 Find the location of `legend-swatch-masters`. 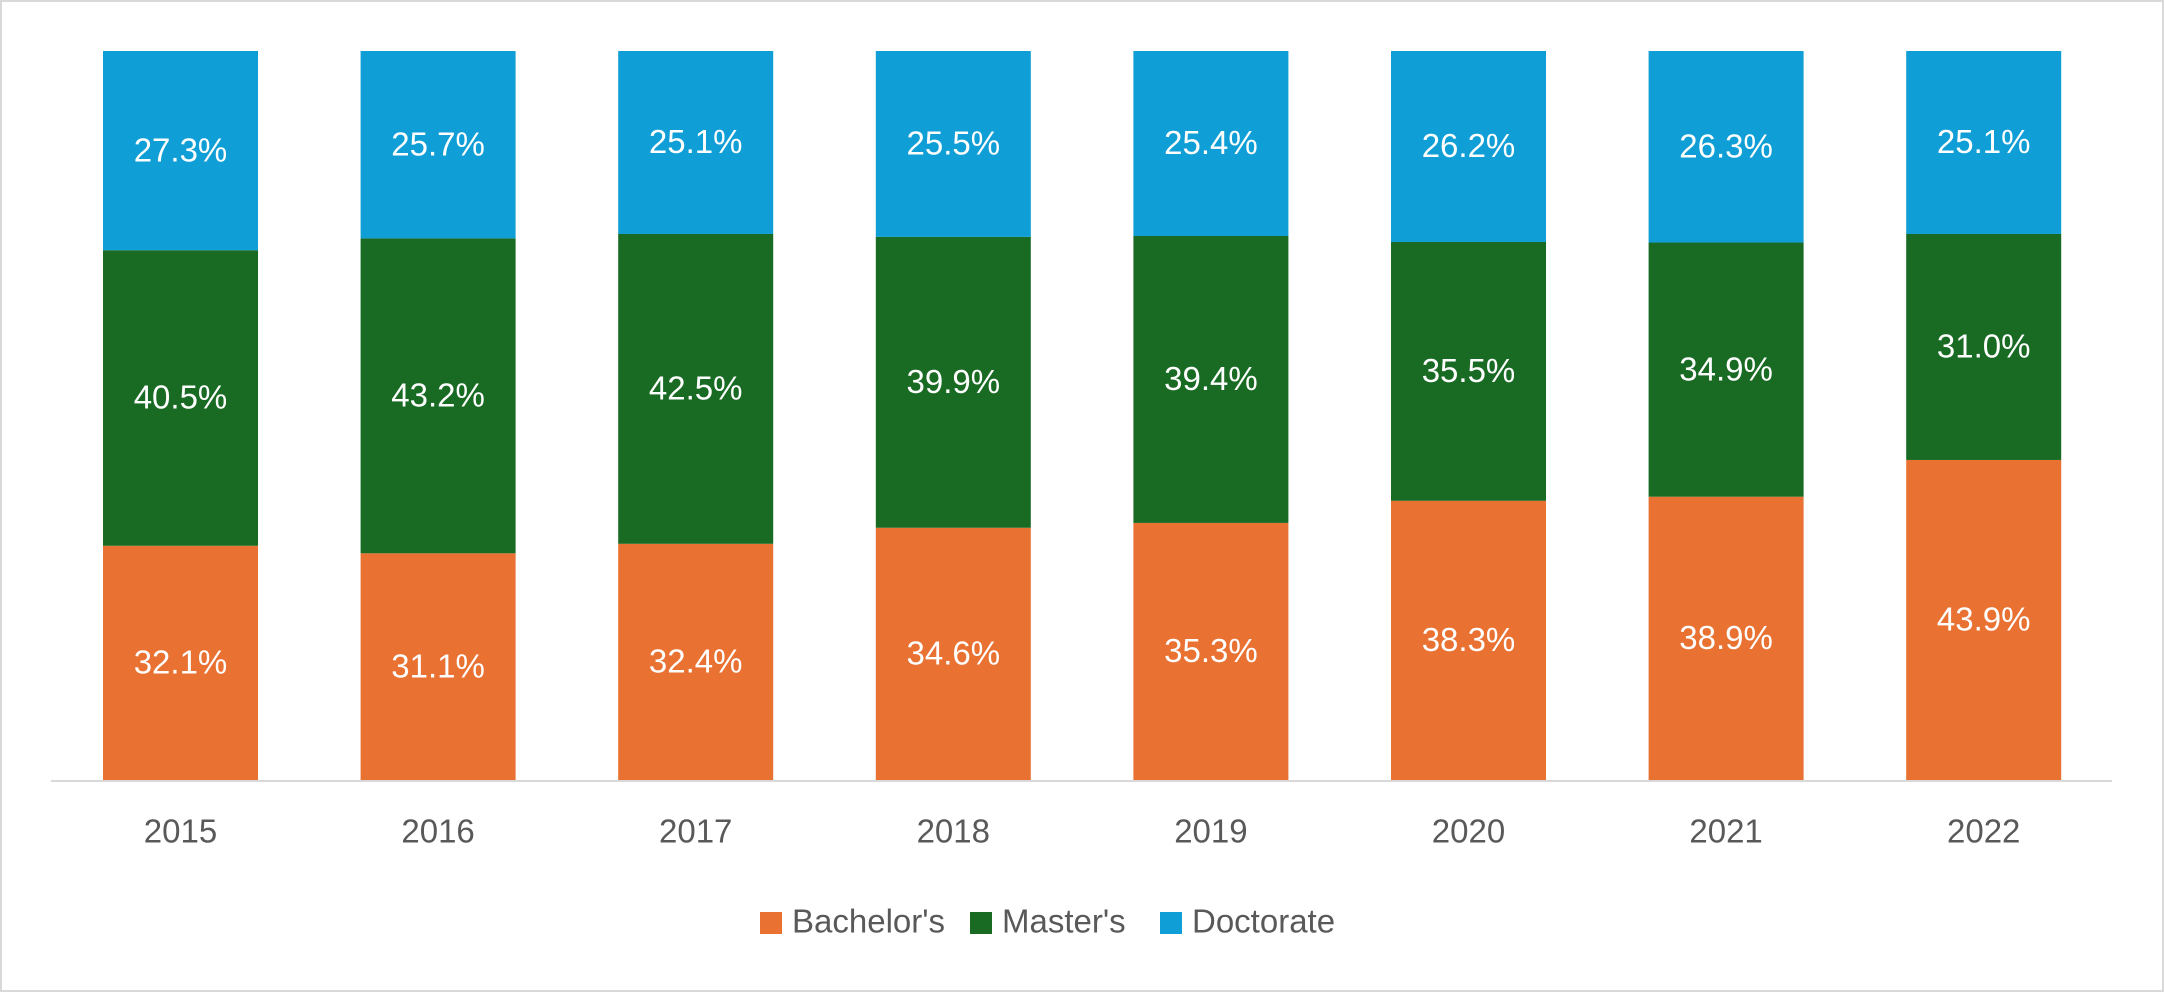

legend-swatch-masters is located at coordinates (981, 923).